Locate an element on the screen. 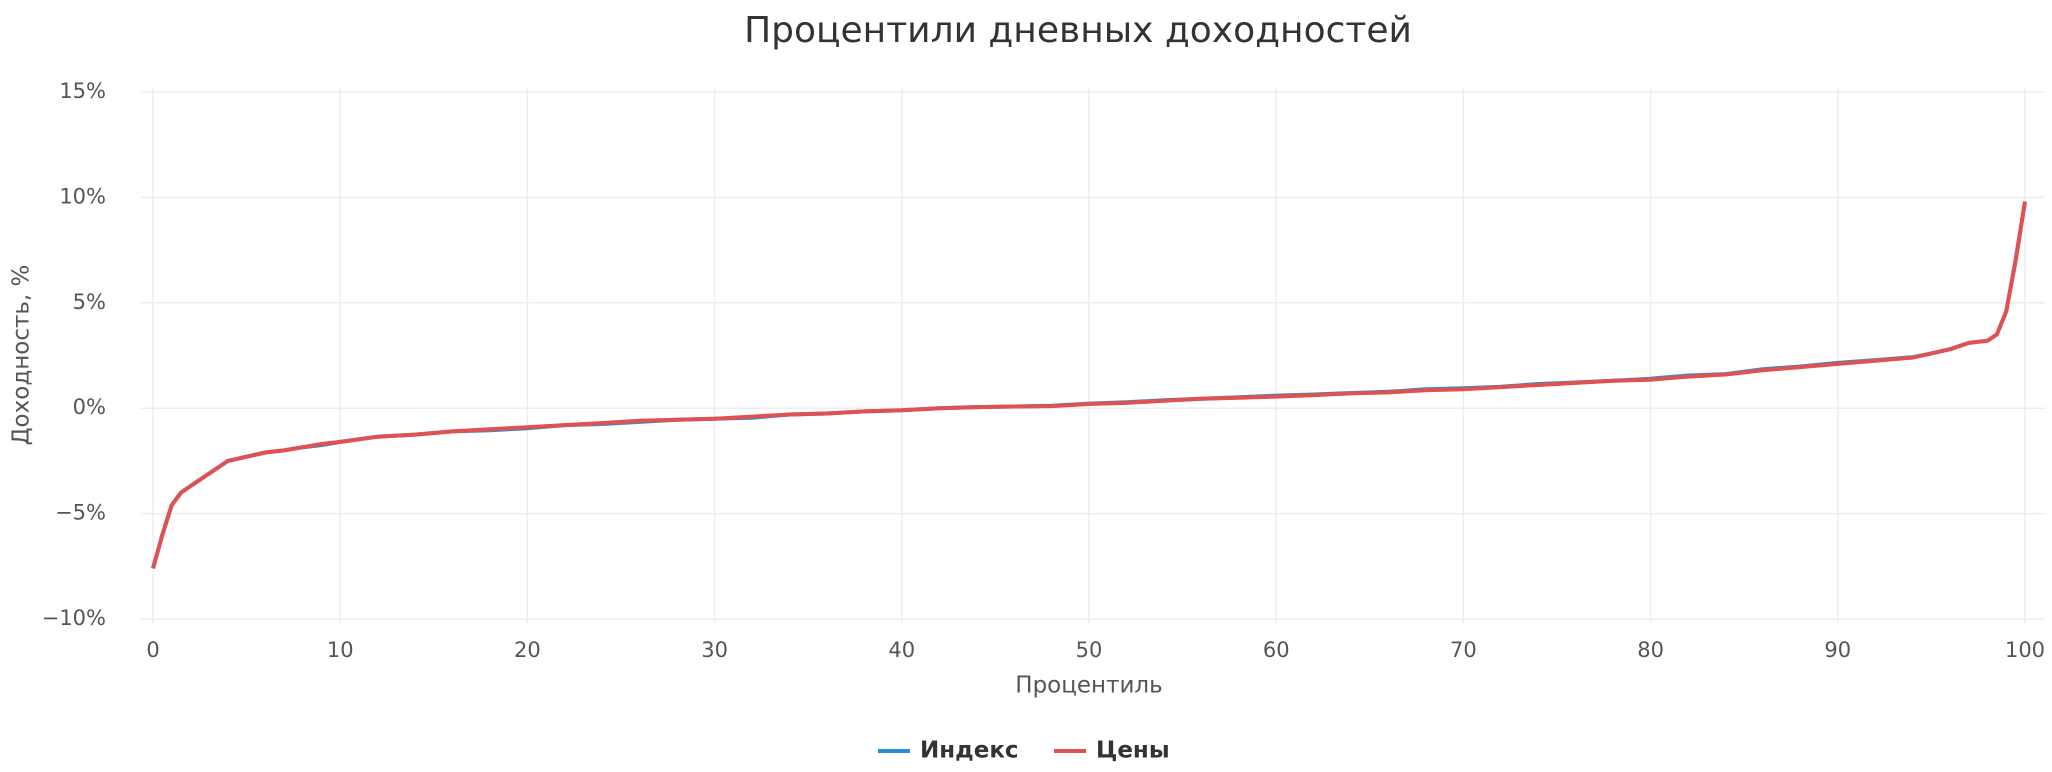  x-tick-label: 90 is located at coordinates (1837, 650).